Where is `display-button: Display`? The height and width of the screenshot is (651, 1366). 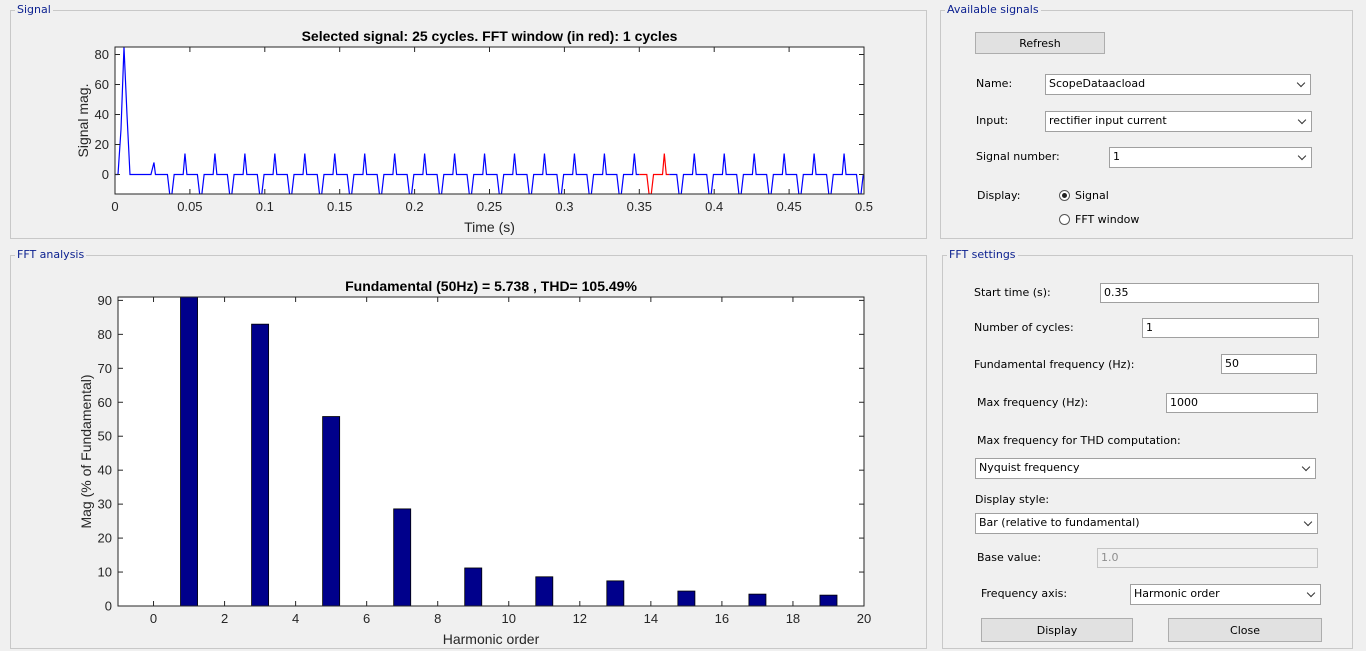 display-button: Display is located at coordinates (1057, 630).